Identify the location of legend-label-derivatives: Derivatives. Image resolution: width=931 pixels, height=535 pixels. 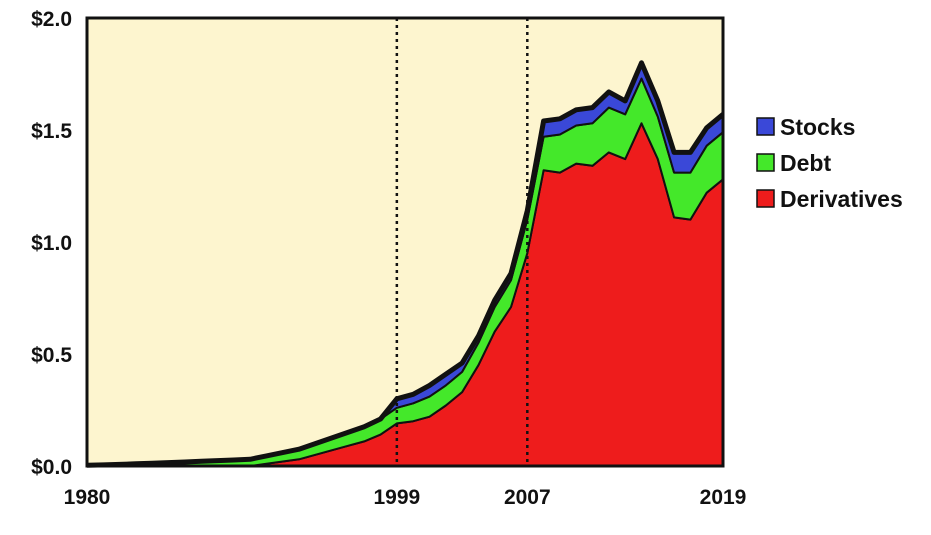
(841, 199).